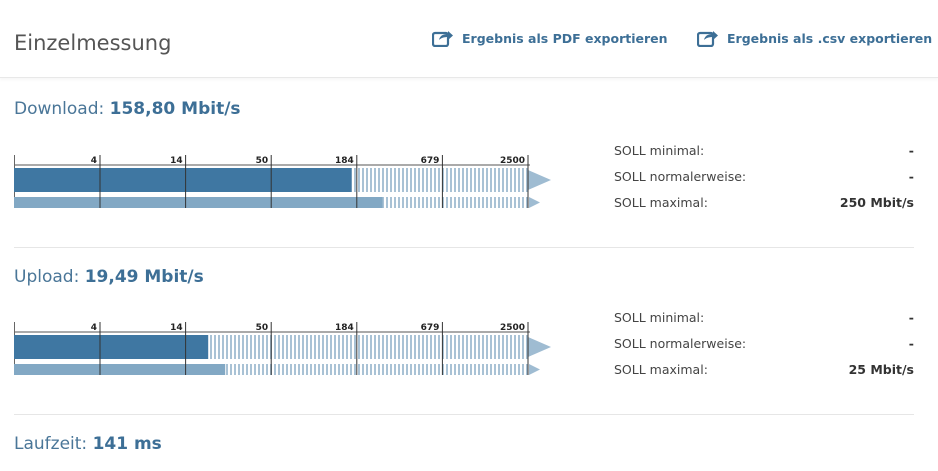  I want to click on download-title: Download: 158,80 Mbit/s, so click(127, 109).